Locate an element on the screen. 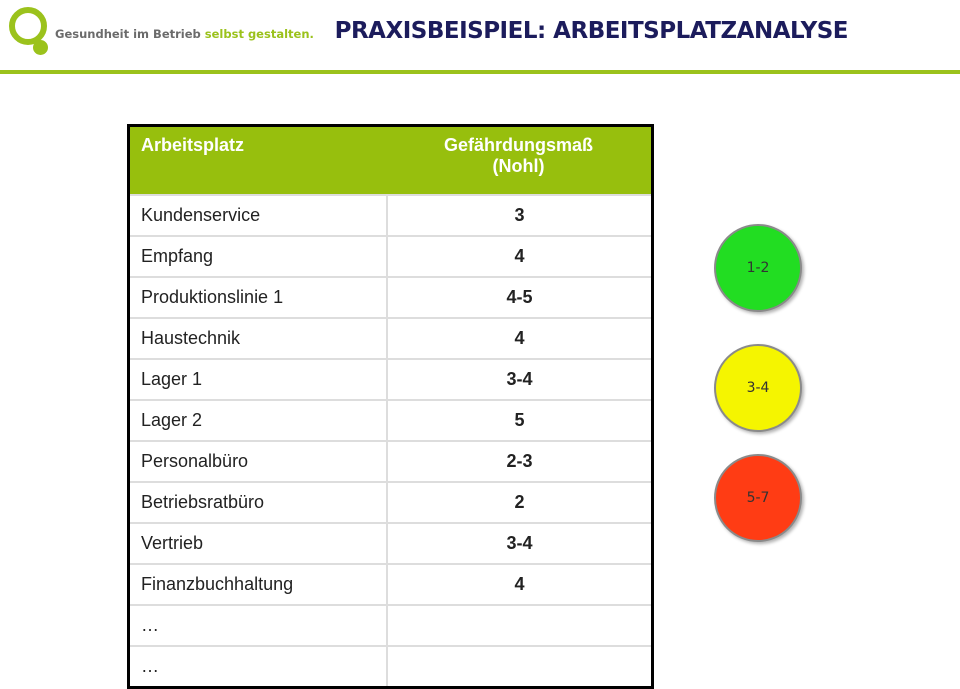 Image resolution: width=960 pixels, height=689 pixels. slide-title: PRAXISBEISPIEL: ARBEITSPLATZANALYSE is located at coordinates (591, 31).